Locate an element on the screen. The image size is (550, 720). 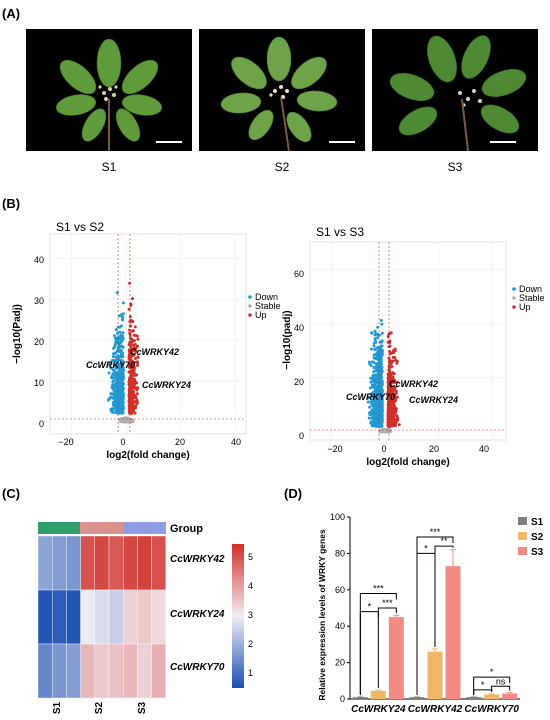
col-label-s3: S3 is located at coordinates (142, 707).